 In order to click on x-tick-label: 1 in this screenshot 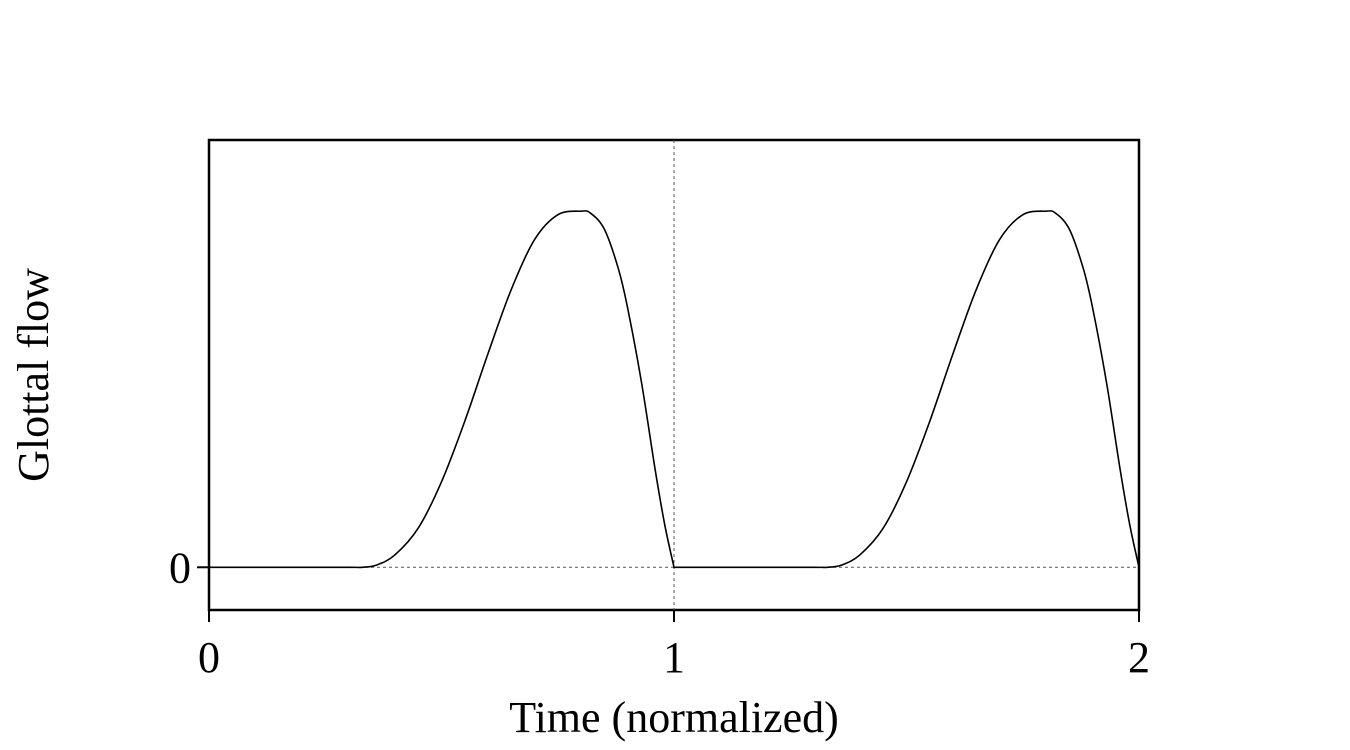, I will do `click(674, 657)`.